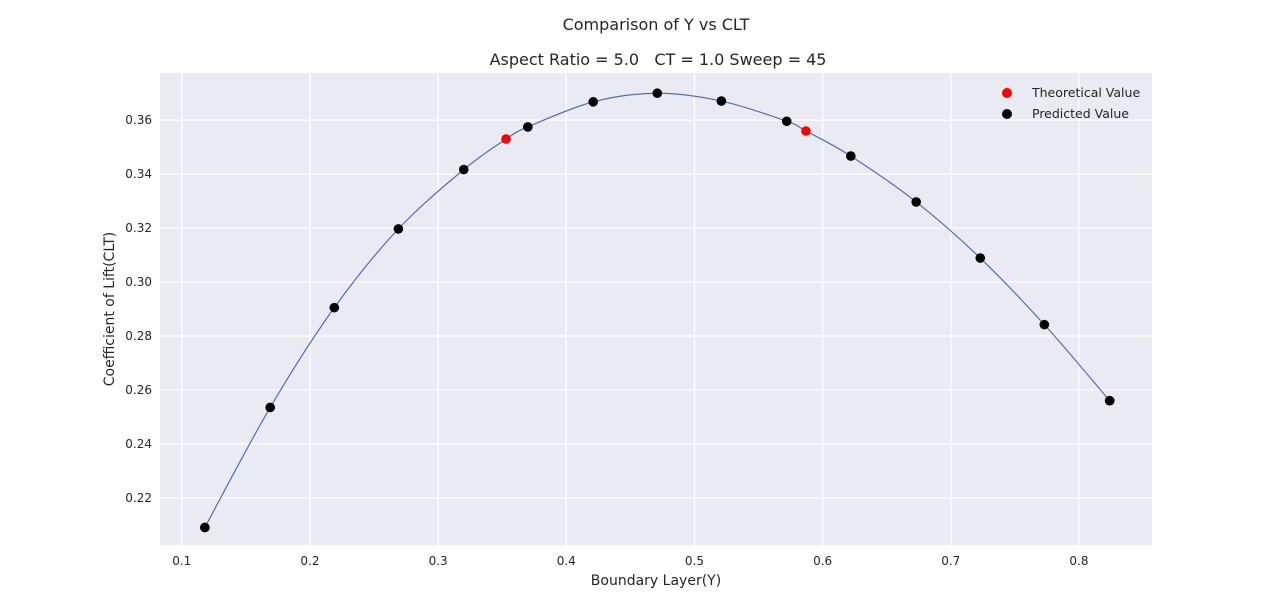  I want to click on legend: Theoretical Value Predicted Value, so click(1071, 103).